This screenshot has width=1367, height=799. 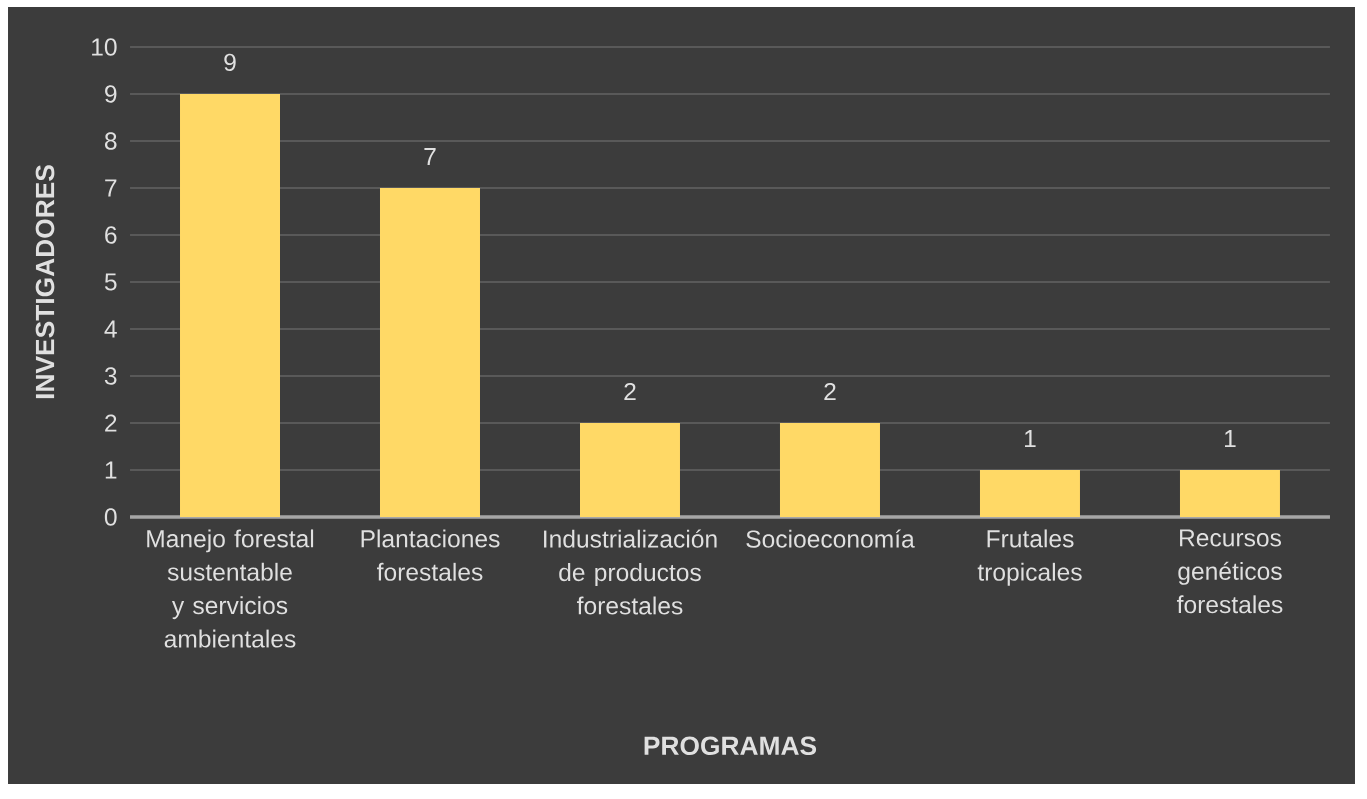 I want to click on y-tick-label: 1, so click(x=111, y=470).